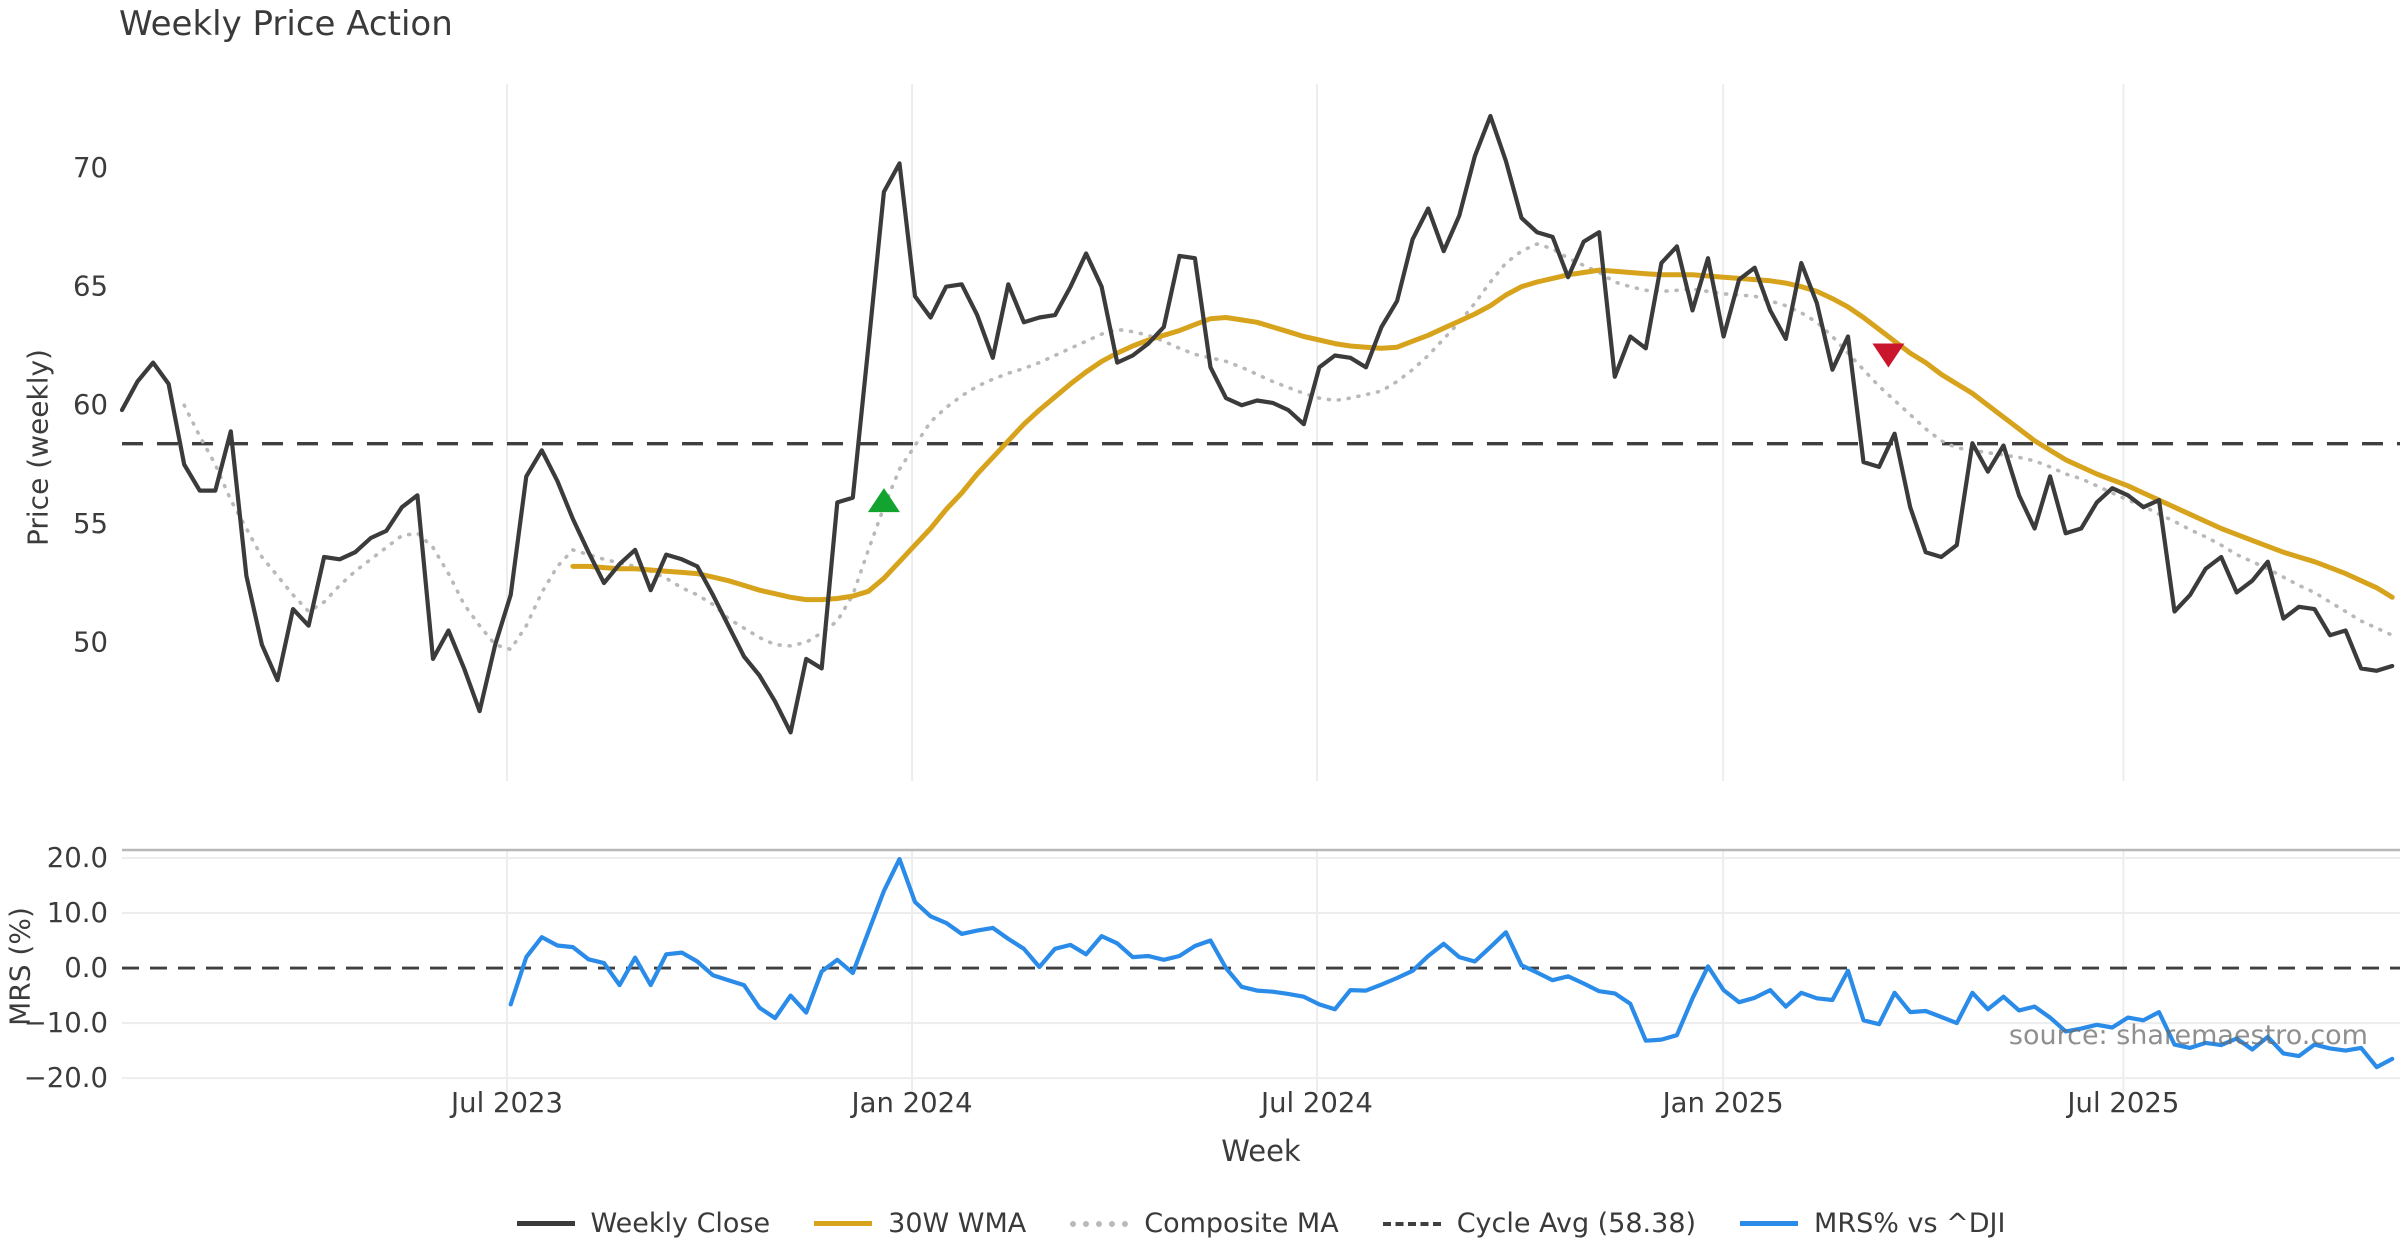  Describe the element at coordinates (911, 1103) in the screenshot. I see `xtick-label: Jan 2024` at that location.